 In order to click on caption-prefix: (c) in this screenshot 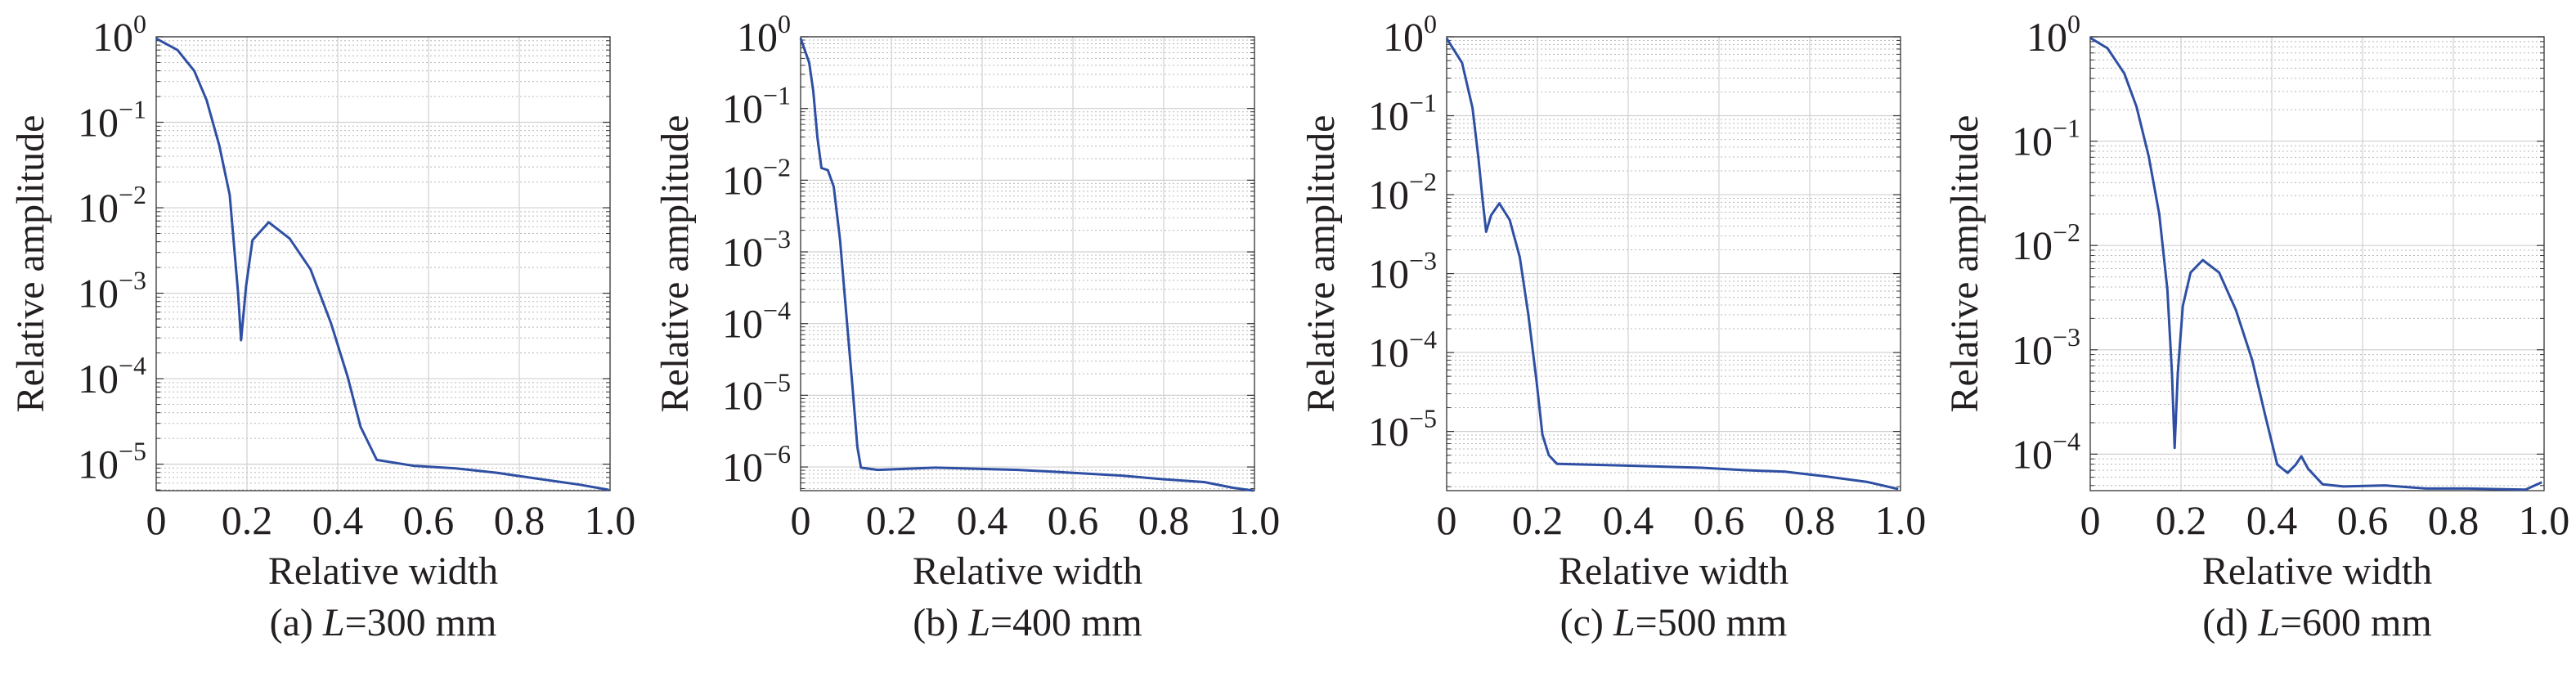, I will do `click(1586, 622)`.